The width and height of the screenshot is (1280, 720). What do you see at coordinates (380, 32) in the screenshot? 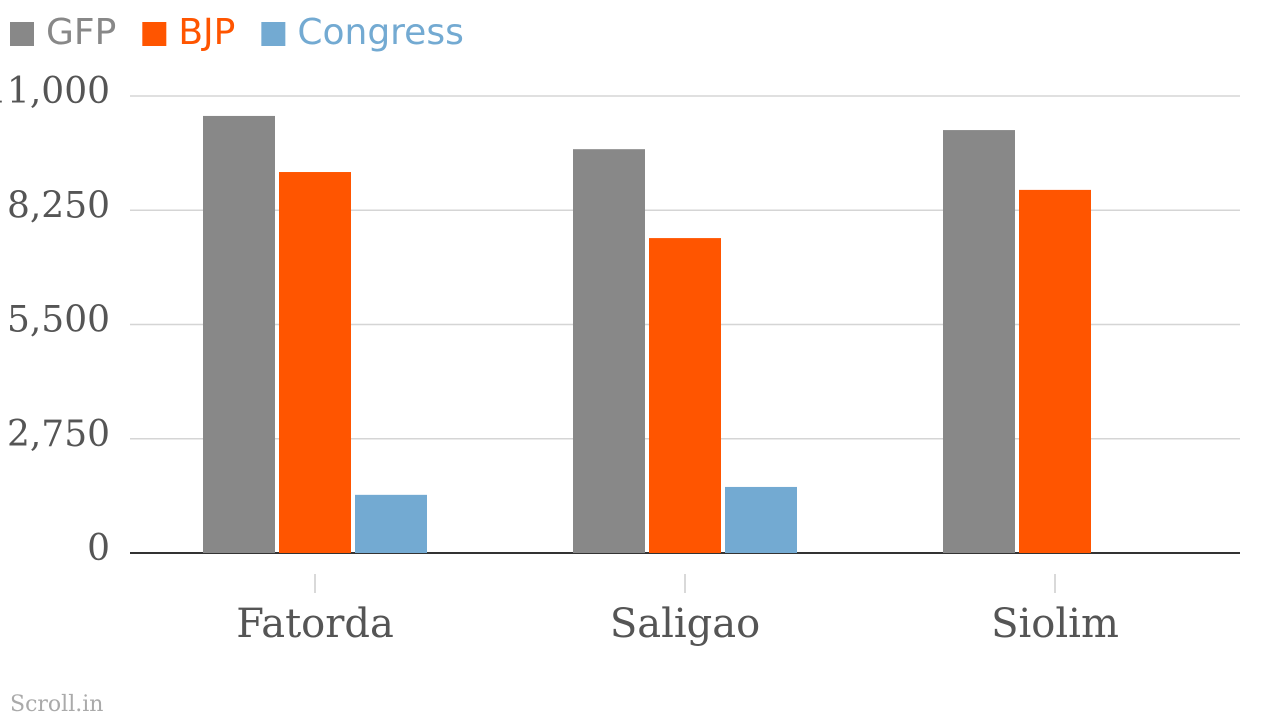
I see `legend-label: Congress` at bounding box center [380, 32].